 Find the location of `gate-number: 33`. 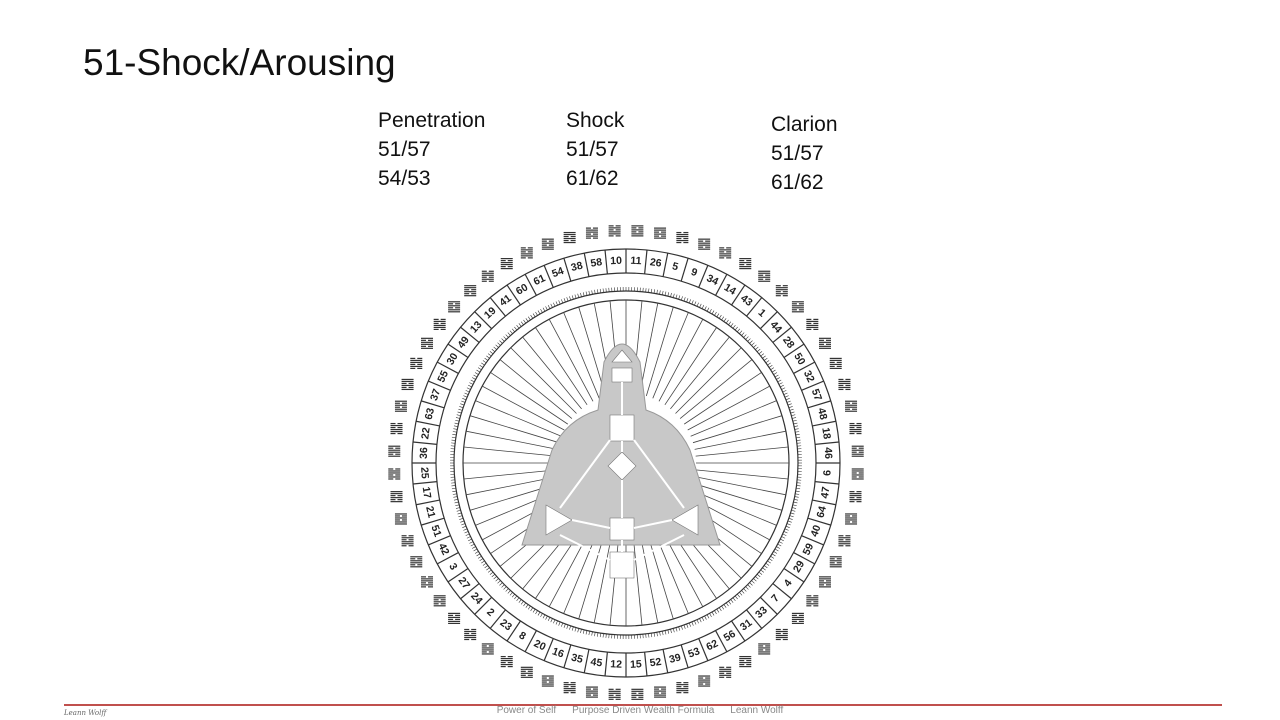

gate-number: 33 is located at coordinates (761, 612).